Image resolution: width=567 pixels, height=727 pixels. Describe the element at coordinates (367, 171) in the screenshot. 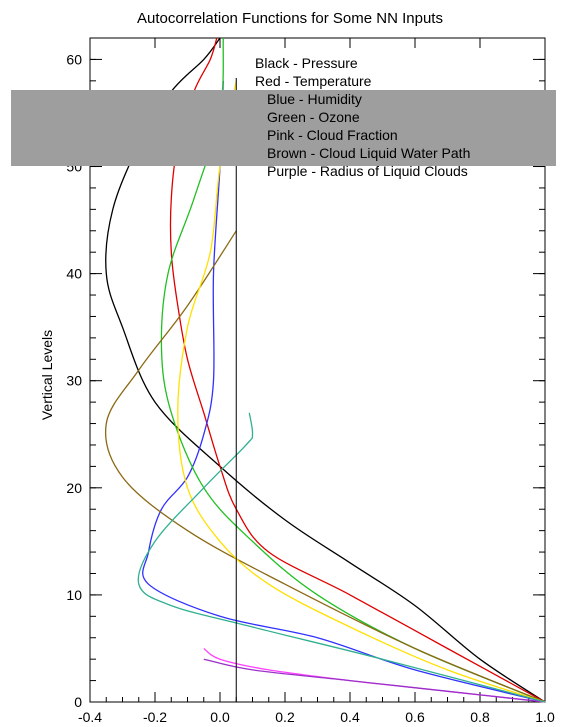

I see `legend-entry: Purple - Radius of Liquid Clouds` at that location.